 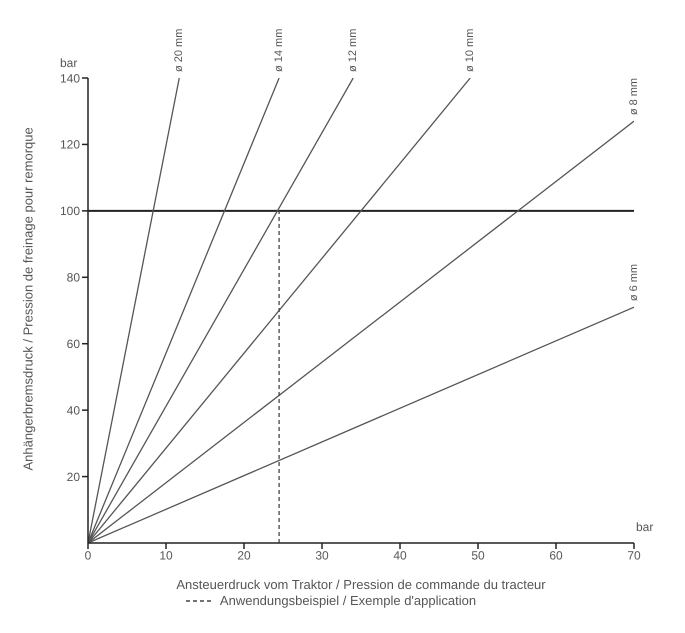 What do you see at coordinates (166, 555) in the screenshot?
I see `x-tick-label: 10` at bounding box center [166, 555].